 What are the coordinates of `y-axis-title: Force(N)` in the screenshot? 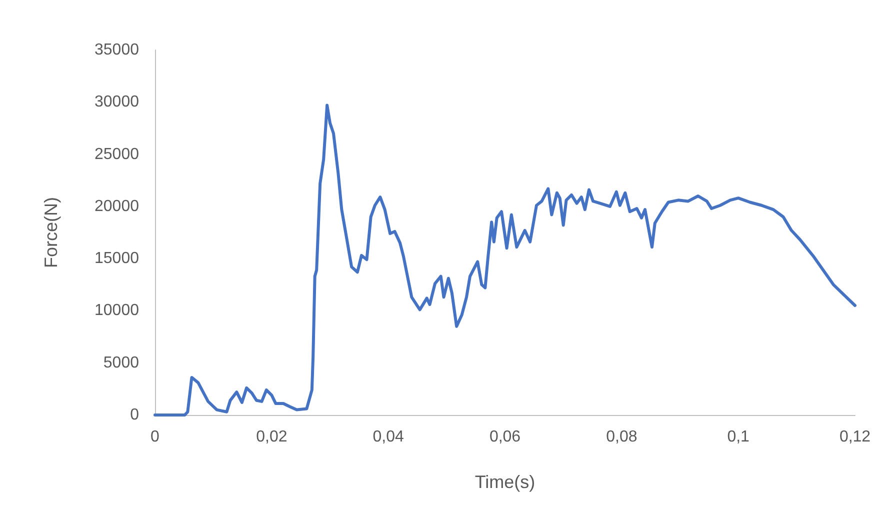 It's located at (51, 232).